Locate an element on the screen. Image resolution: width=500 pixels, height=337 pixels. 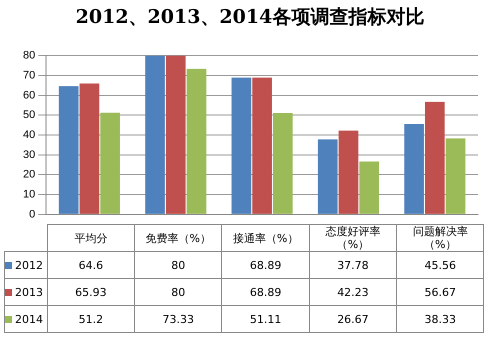
x-tick-label: 态度好评率（%） is located at coordinates (353, 238).